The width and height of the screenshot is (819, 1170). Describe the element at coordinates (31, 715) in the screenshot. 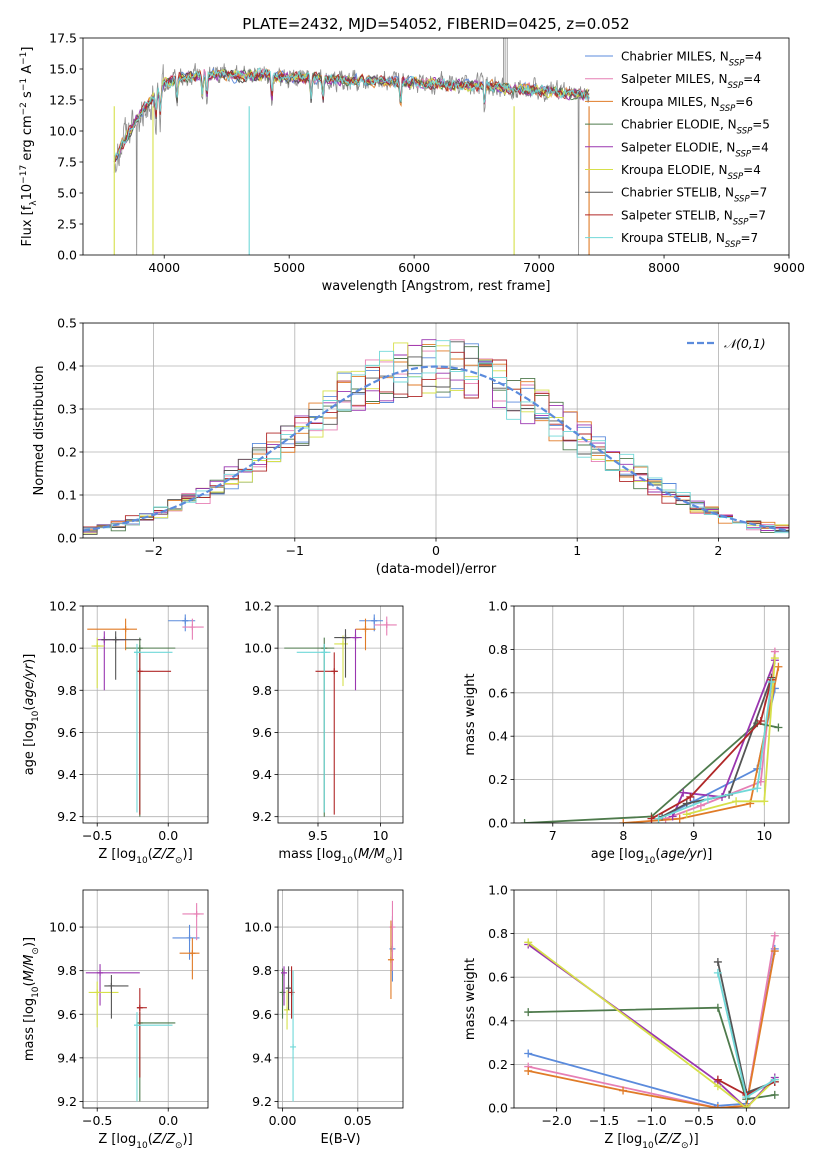

I see `y-axis-label: age [log10(age/yr)]` at that location.